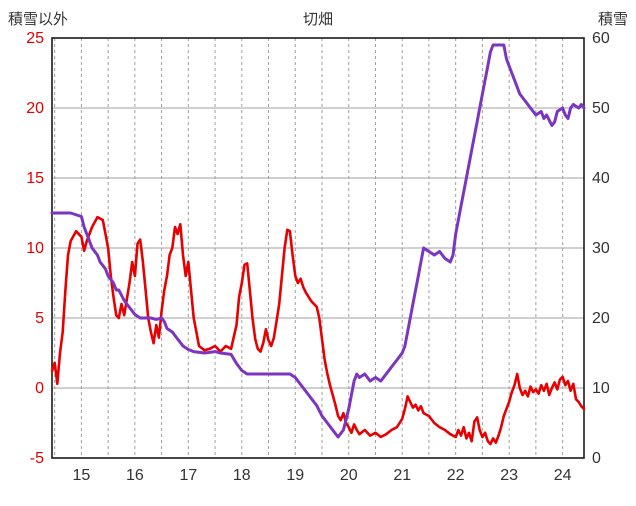 The height and width of the screenshot is (506, 636). Describe the element at coordinates (35, 248) in the screenshot. I see `left-axis-tick-label: 10` at that location.